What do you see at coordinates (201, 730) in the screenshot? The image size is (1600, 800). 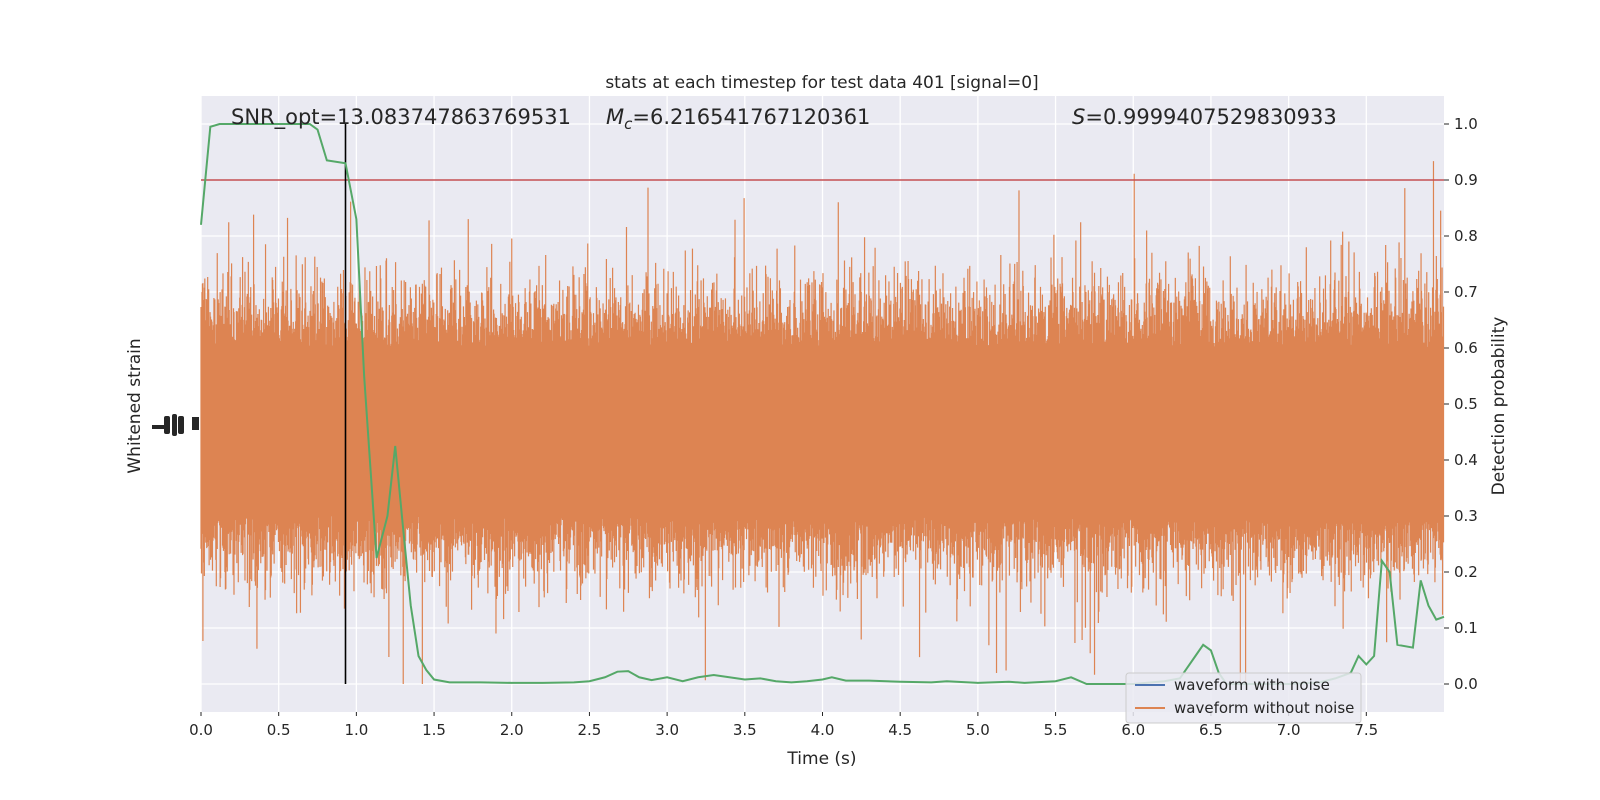 I see `x-tick-label-0: 0.0` at bounding box center [201, 730].